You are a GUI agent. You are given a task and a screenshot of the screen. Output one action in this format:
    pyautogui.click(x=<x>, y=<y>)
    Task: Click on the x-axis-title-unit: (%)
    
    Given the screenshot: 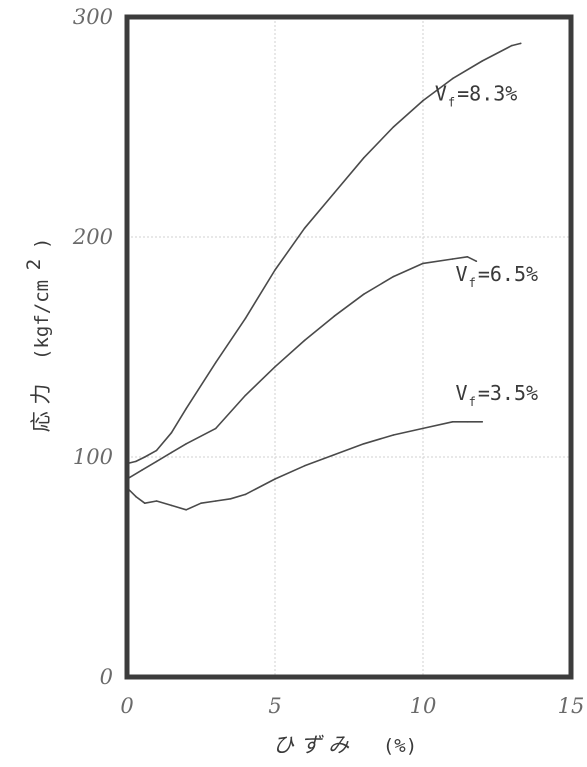 What is the action you would take?
    pyautogui.click(x=400, y=746)
    